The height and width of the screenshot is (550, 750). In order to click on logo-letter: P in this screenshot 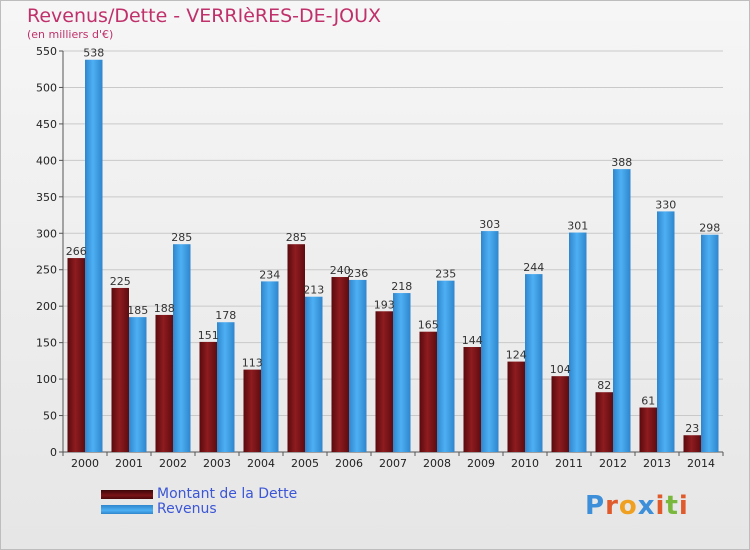, I will do `click(595, 506)`.